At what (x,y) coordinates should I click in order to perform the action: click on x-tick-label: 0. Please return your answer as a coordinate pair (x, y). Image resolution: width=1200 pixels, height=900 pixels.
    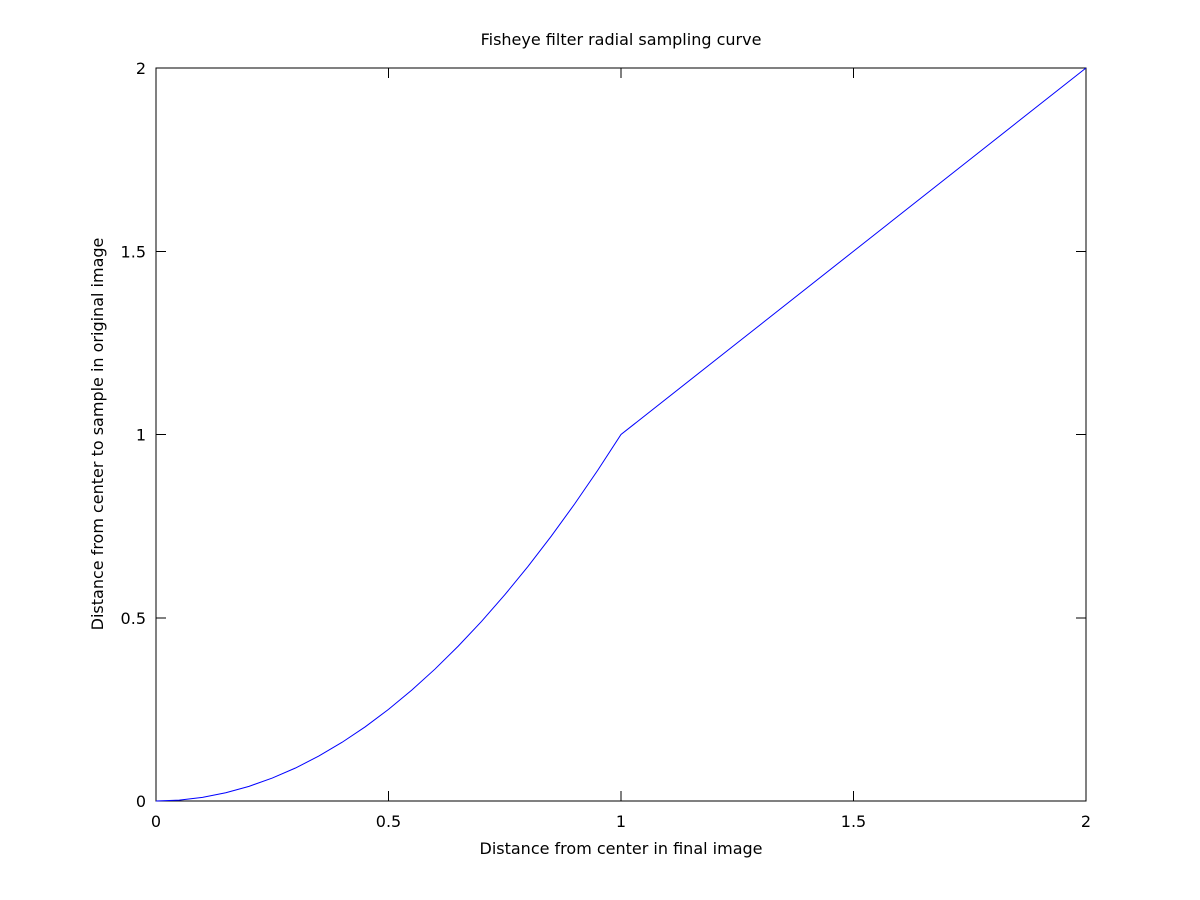
    Looking at the image, I should click on (156, 821).